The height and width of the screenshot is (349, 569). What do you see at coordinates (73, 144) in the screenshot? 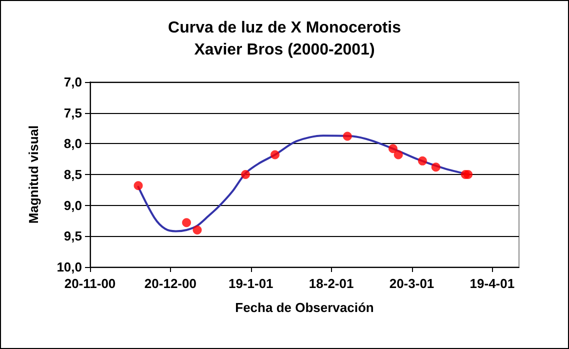
I see `y-tick-label: 8,0` at bounding box center [73, 144].